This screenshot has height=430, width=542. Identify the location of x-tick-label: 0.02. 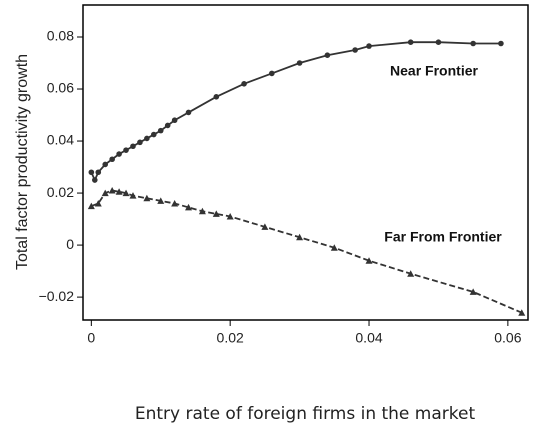
(230, 338).